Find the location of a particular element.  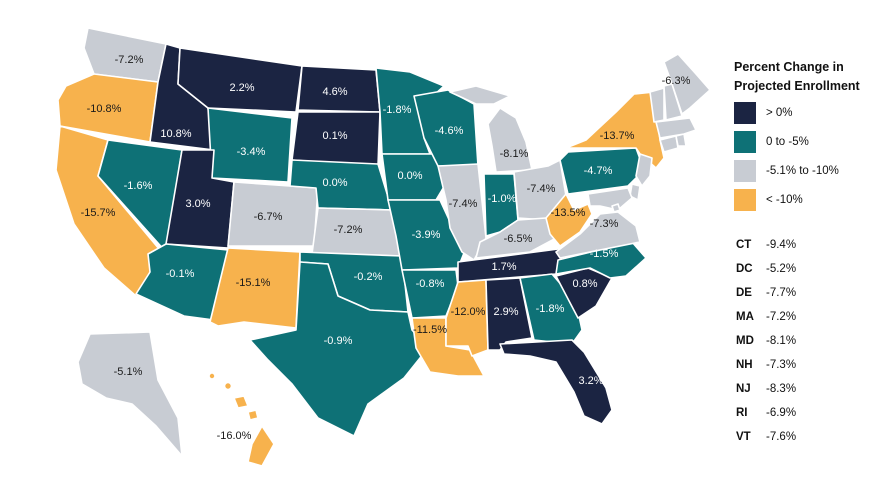

state-label-co: -6.7% is located at coordinates (268, 217).